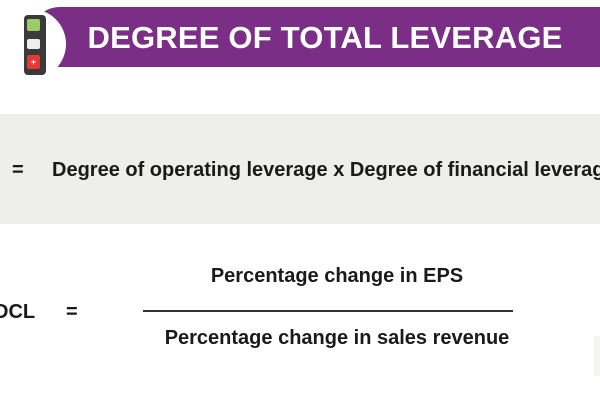 The height and width of the screenshot is (400, 600). I want to click on calculator-key, so click(33, 44).